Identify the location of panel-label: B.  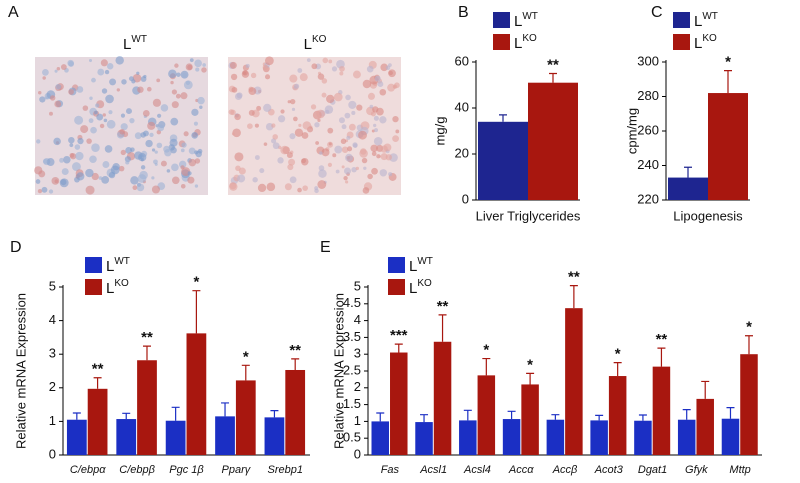
(463, 12).